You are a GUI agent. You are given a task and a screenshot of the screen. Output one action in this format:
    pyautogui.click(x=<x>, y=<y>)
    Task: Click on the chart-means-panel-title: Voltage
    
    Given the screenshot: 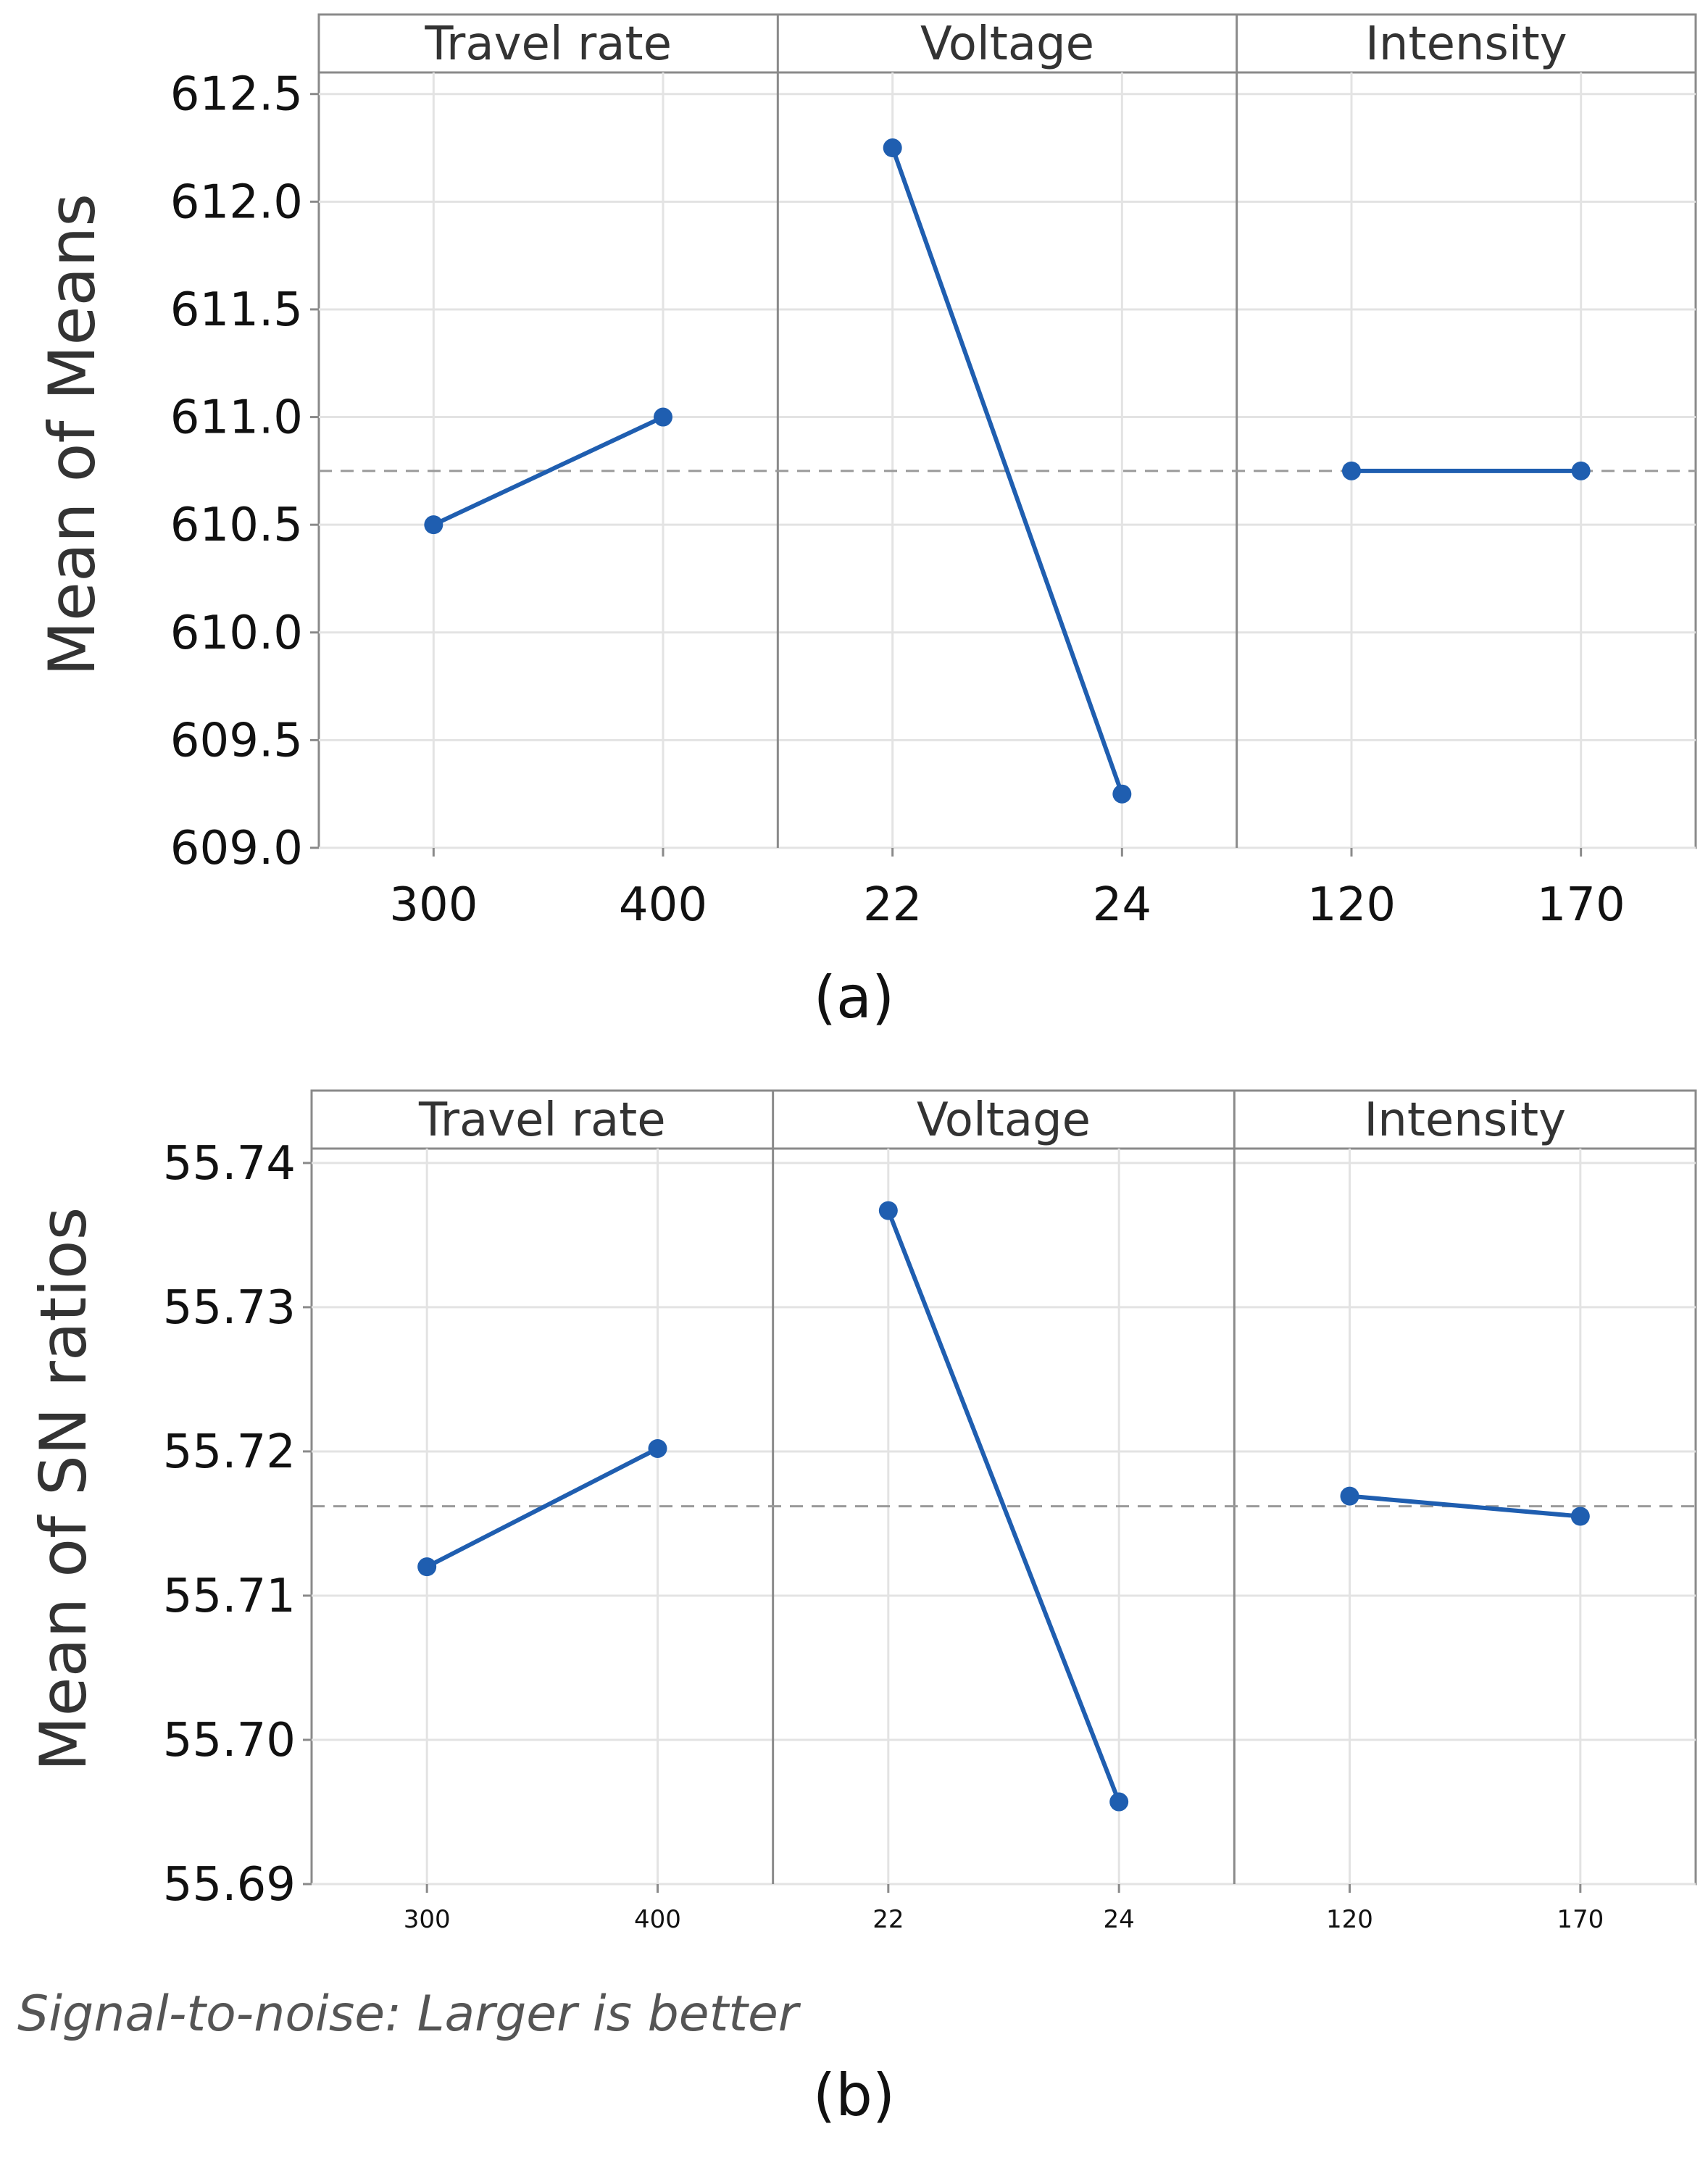 What is the action you would take?
    pyautogui.click(x=1007, y=44)
    